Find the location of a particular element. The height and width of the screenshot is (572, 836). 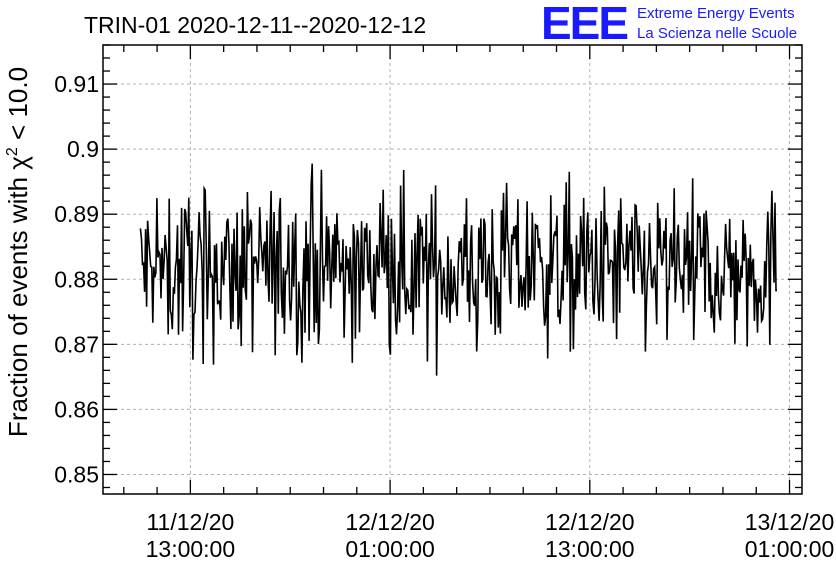

y-tick-label: 0.91 is located at coordinates (76, 84).